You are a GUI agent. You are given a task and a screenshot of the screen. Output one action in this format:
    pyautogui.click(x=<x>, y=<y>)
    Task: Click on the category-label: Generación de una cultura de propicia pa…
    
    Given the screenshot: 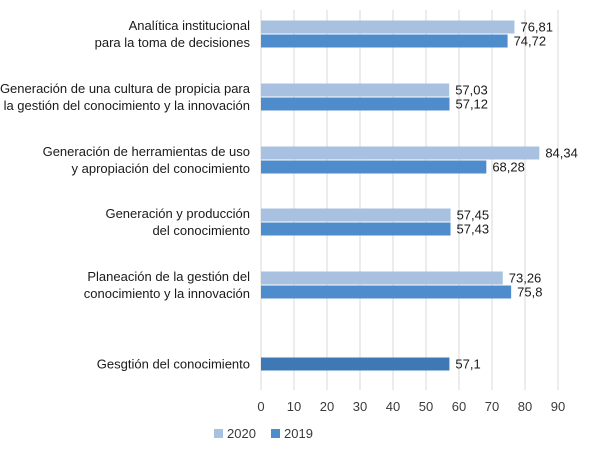 What is the action you would take?
    pyautogui.click(x=125, y=88)
    